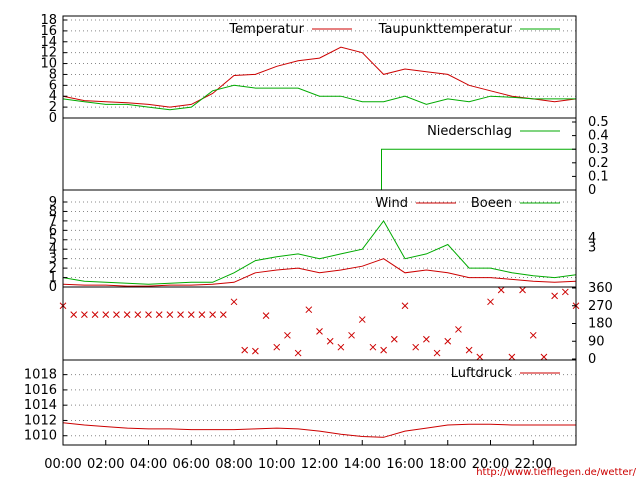  I want to click on pressure-y-tick-label: 1018, so click(40, 375).